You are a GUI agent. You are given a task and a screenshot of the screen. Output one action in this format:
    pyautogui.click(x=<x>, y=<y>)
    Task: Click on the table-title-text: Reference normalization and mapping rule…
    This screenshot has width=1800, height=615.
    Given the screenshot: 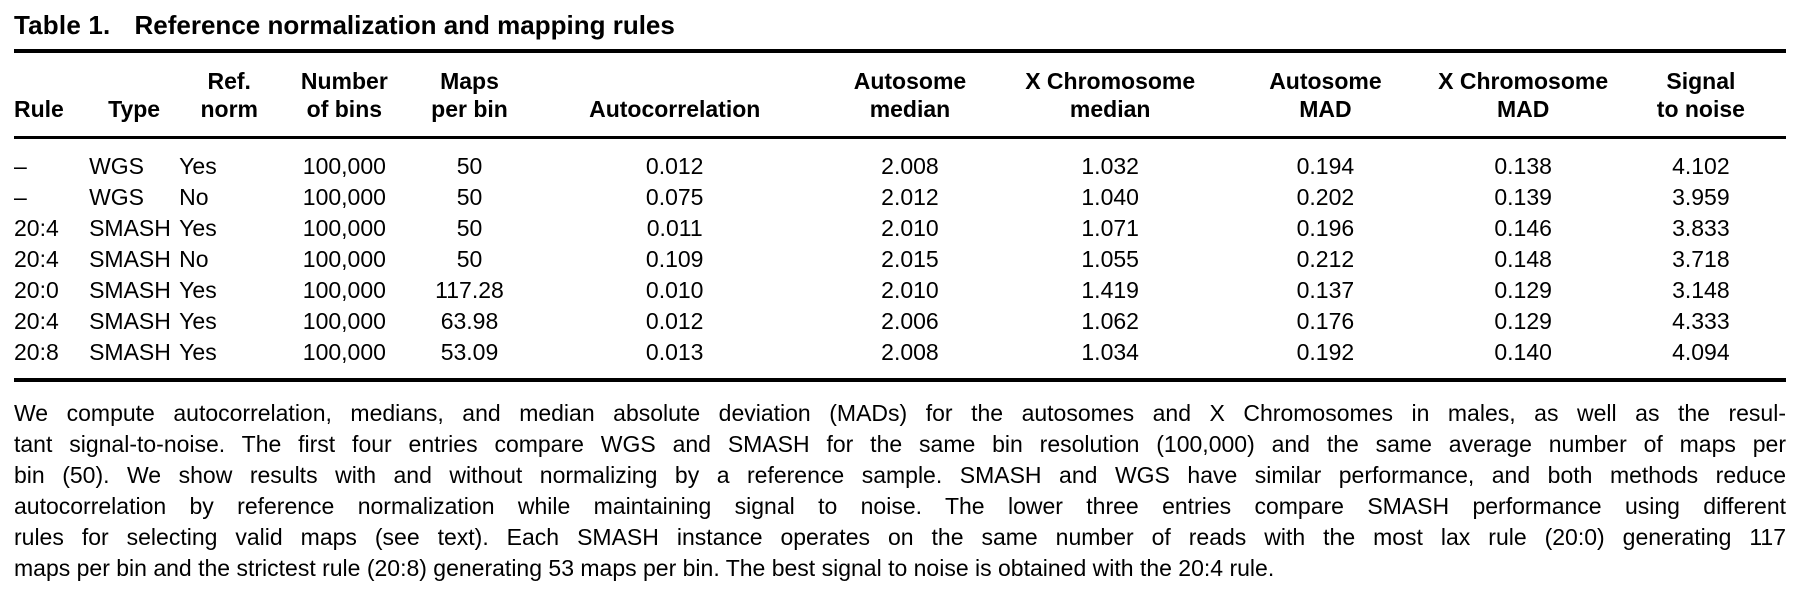 What is the action you would take?
    pyautogui.click(x=404, y=25)
    